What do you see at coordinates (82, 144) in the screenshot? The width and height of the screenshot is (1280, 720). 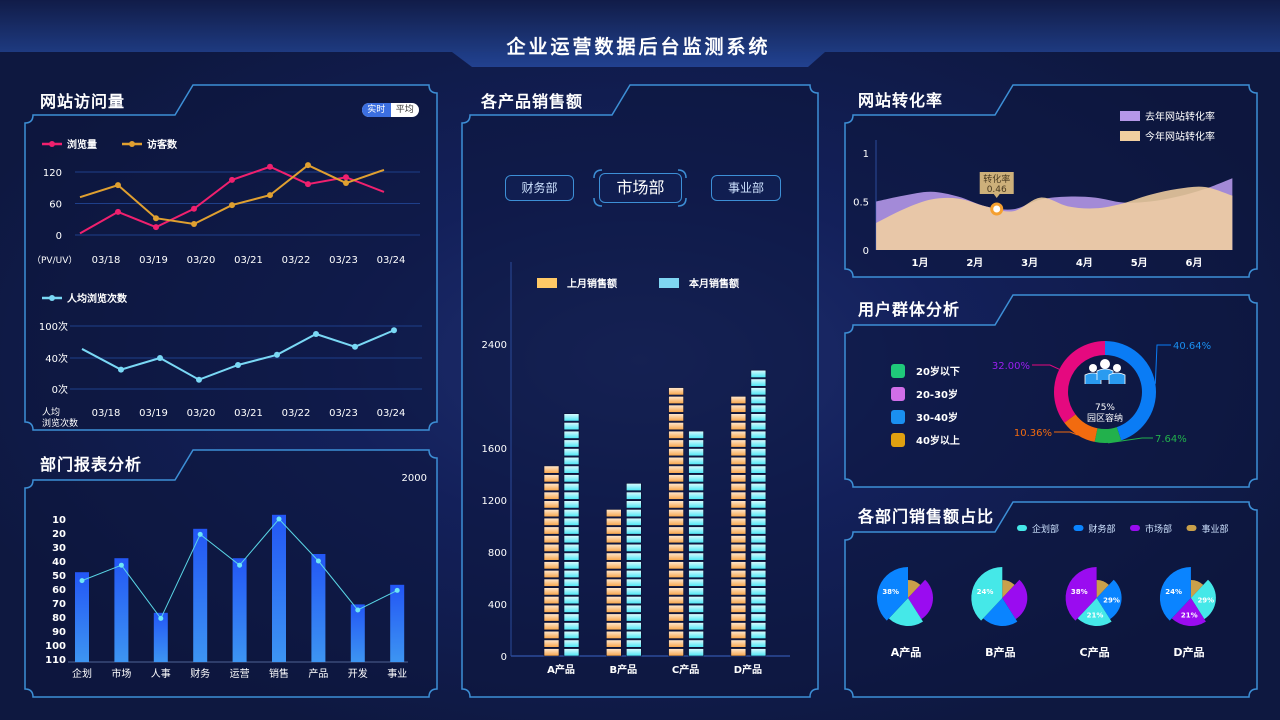 I see `legend-label: 浏览量` at bounding box center [82, 144].